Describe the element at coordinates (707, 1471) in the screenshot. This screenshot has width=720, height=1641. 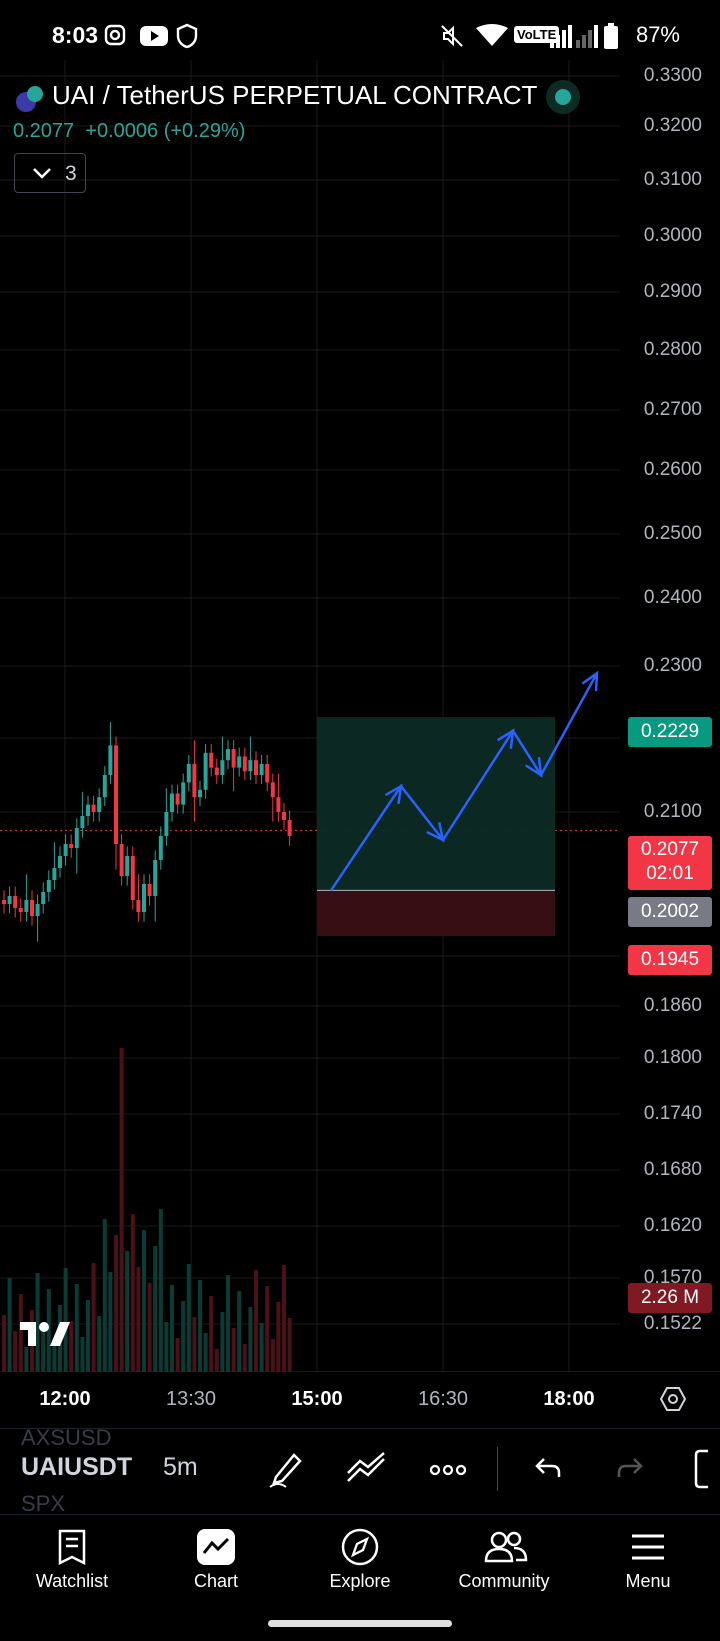
I see `fullscreen-icon` at that location.